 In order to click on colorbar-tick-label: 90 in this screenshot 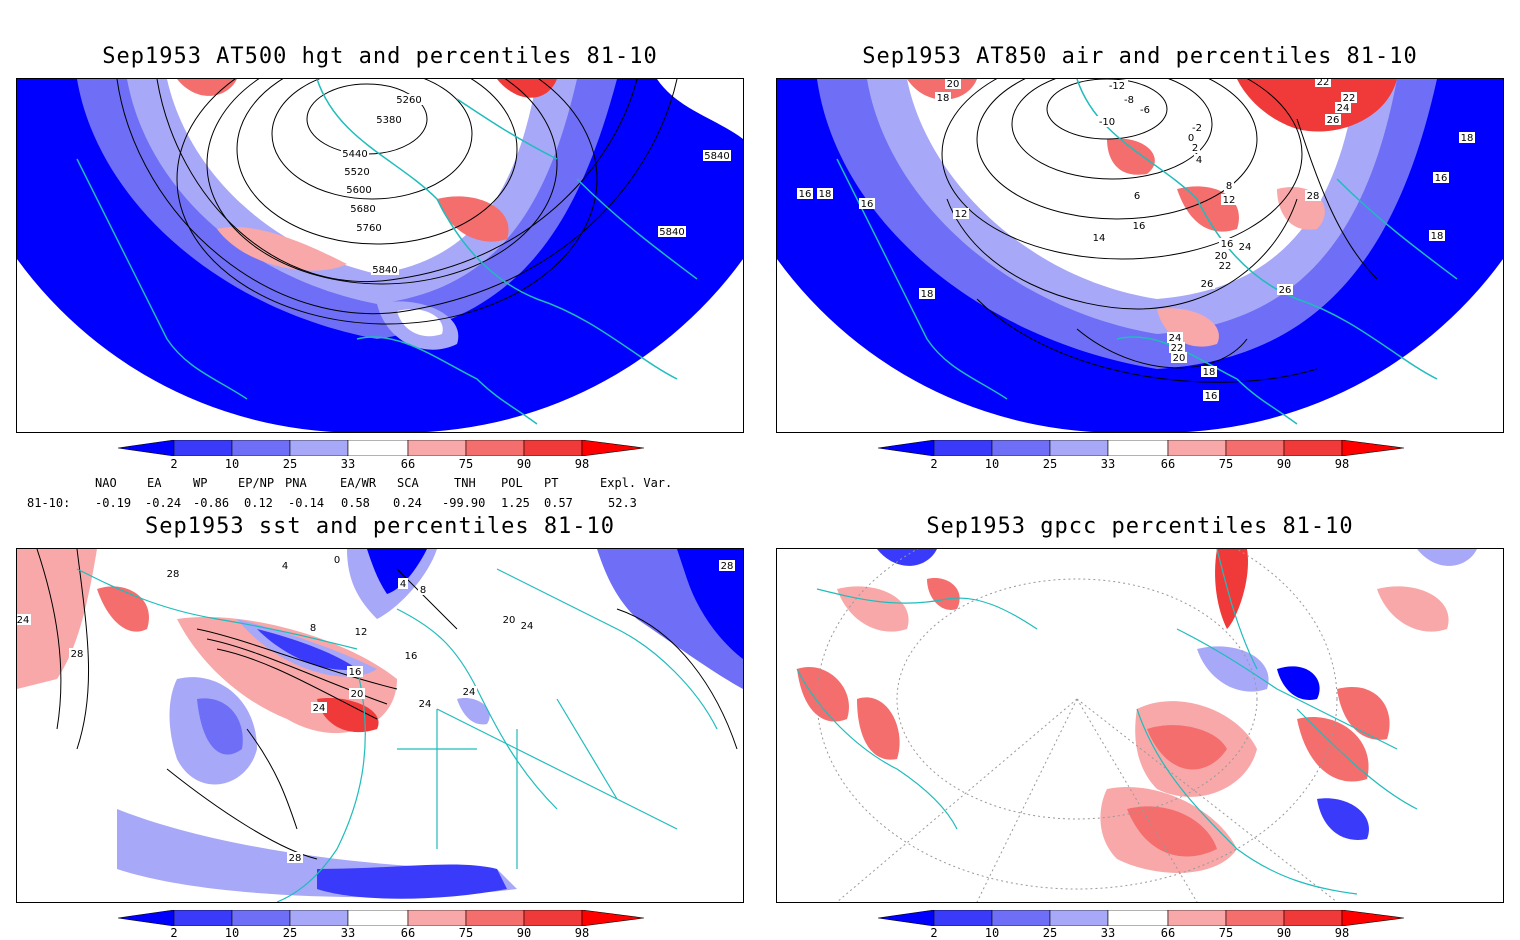, I will do `click(1284, 464)`.